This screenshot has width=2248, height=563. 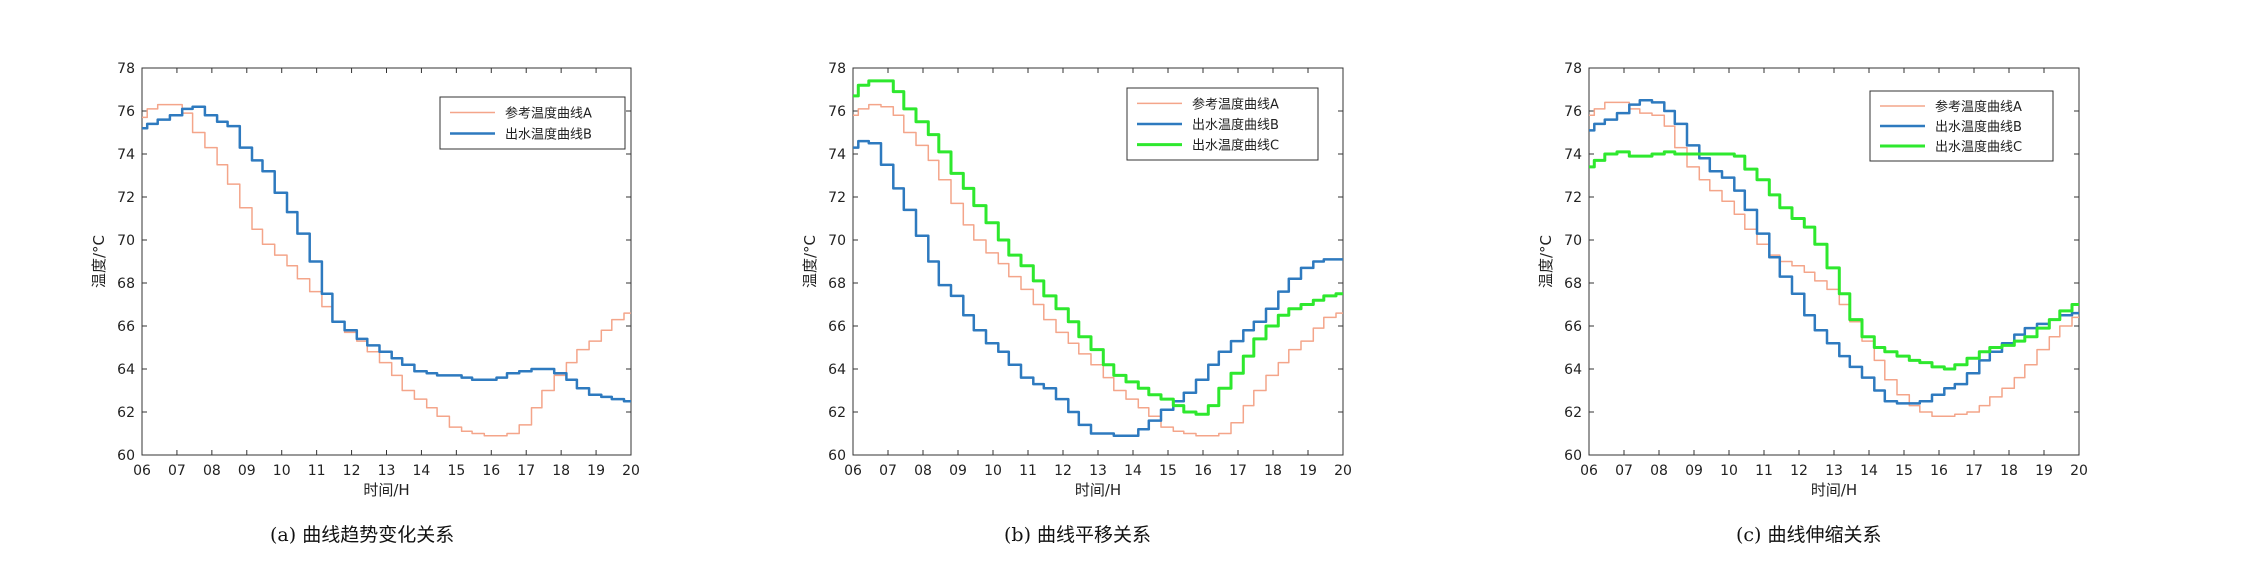 I want to click on legend-box, so click(x=532, y=123).